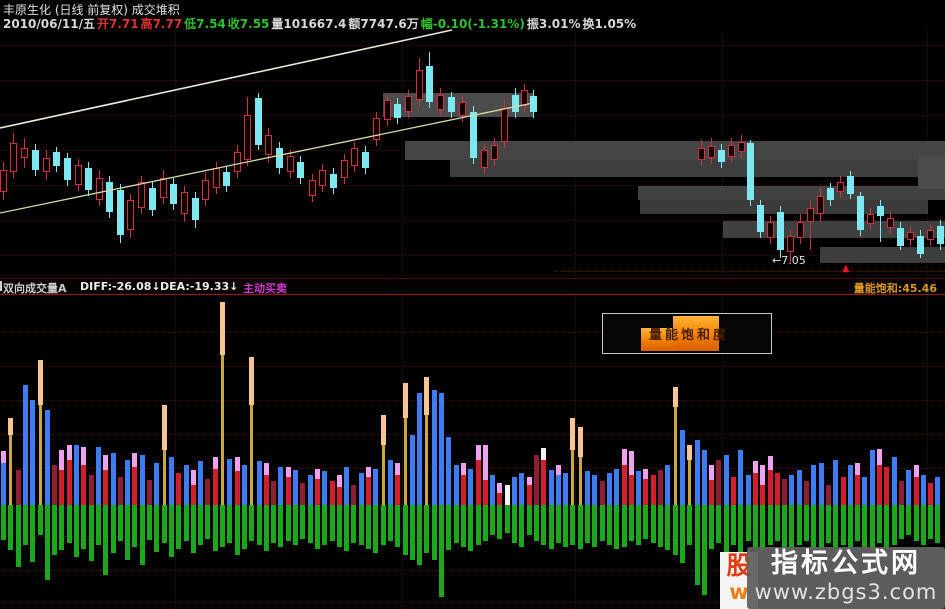  Describe the element at coordinates (789, 260) in the screenshot. I see `price-low-annotation: ←7.05` at that location.